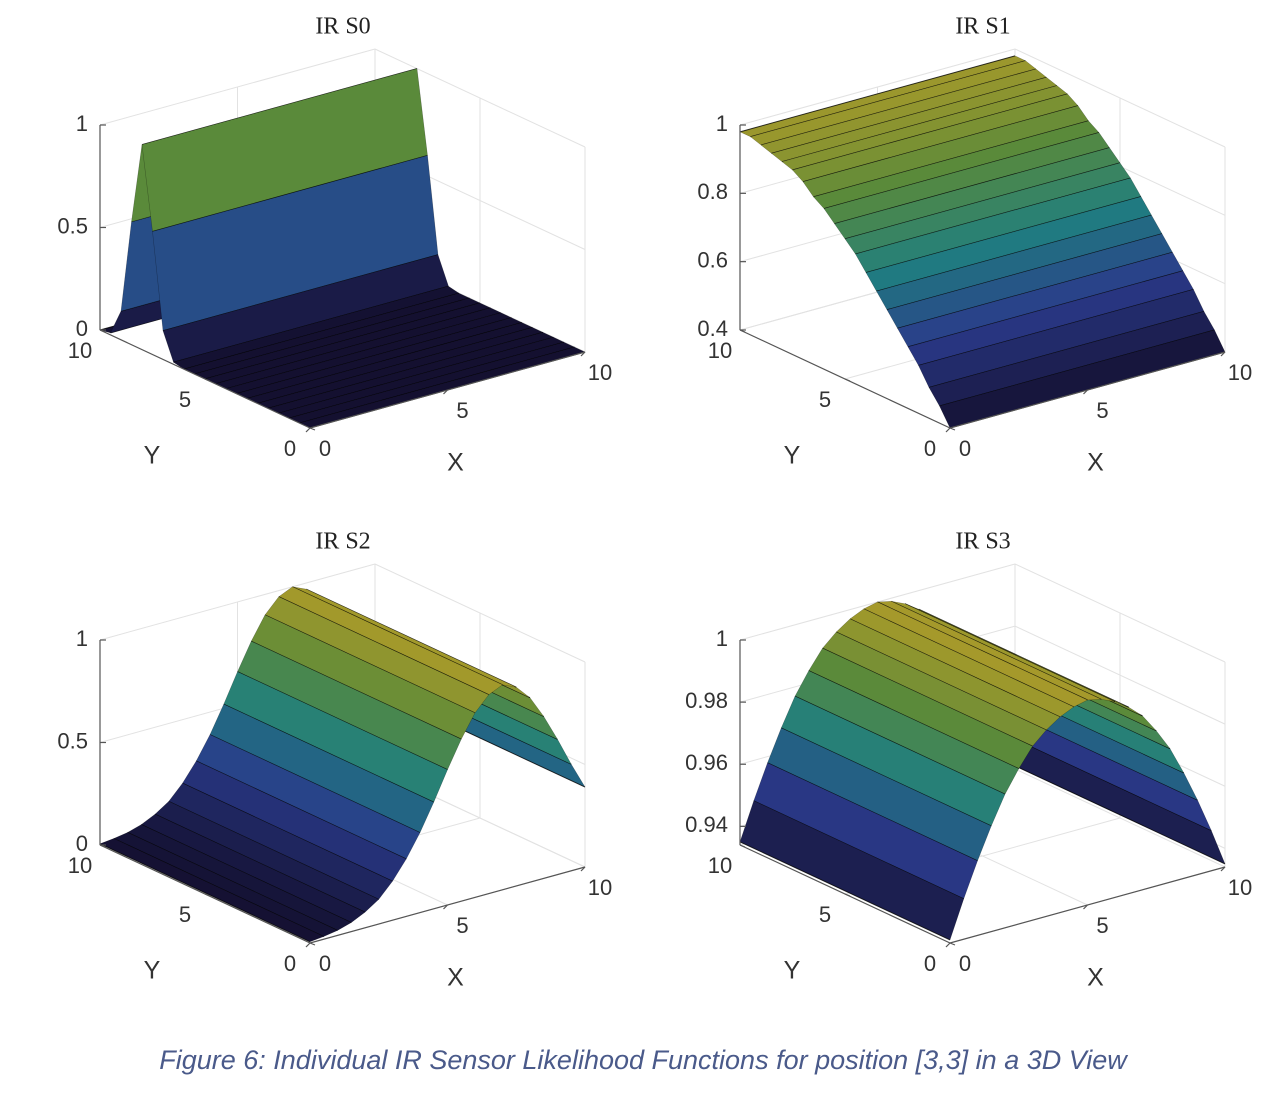 Image resolution: width=1274 pixels, height=1109 pixels. Describe the element at coordinates (706, 700) in the screenshot. I see `z-tick-label: 0.98` at that location.